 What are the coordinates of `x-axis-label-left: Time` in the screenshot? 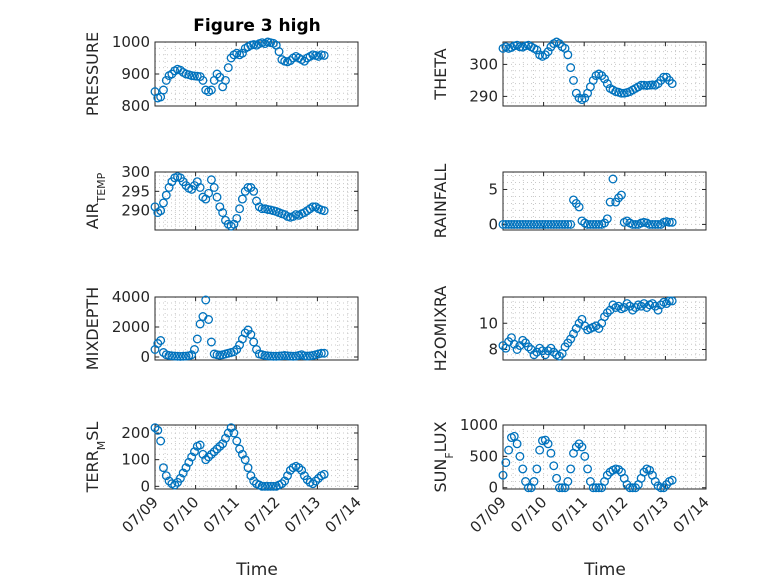 It's located at (256, 570).